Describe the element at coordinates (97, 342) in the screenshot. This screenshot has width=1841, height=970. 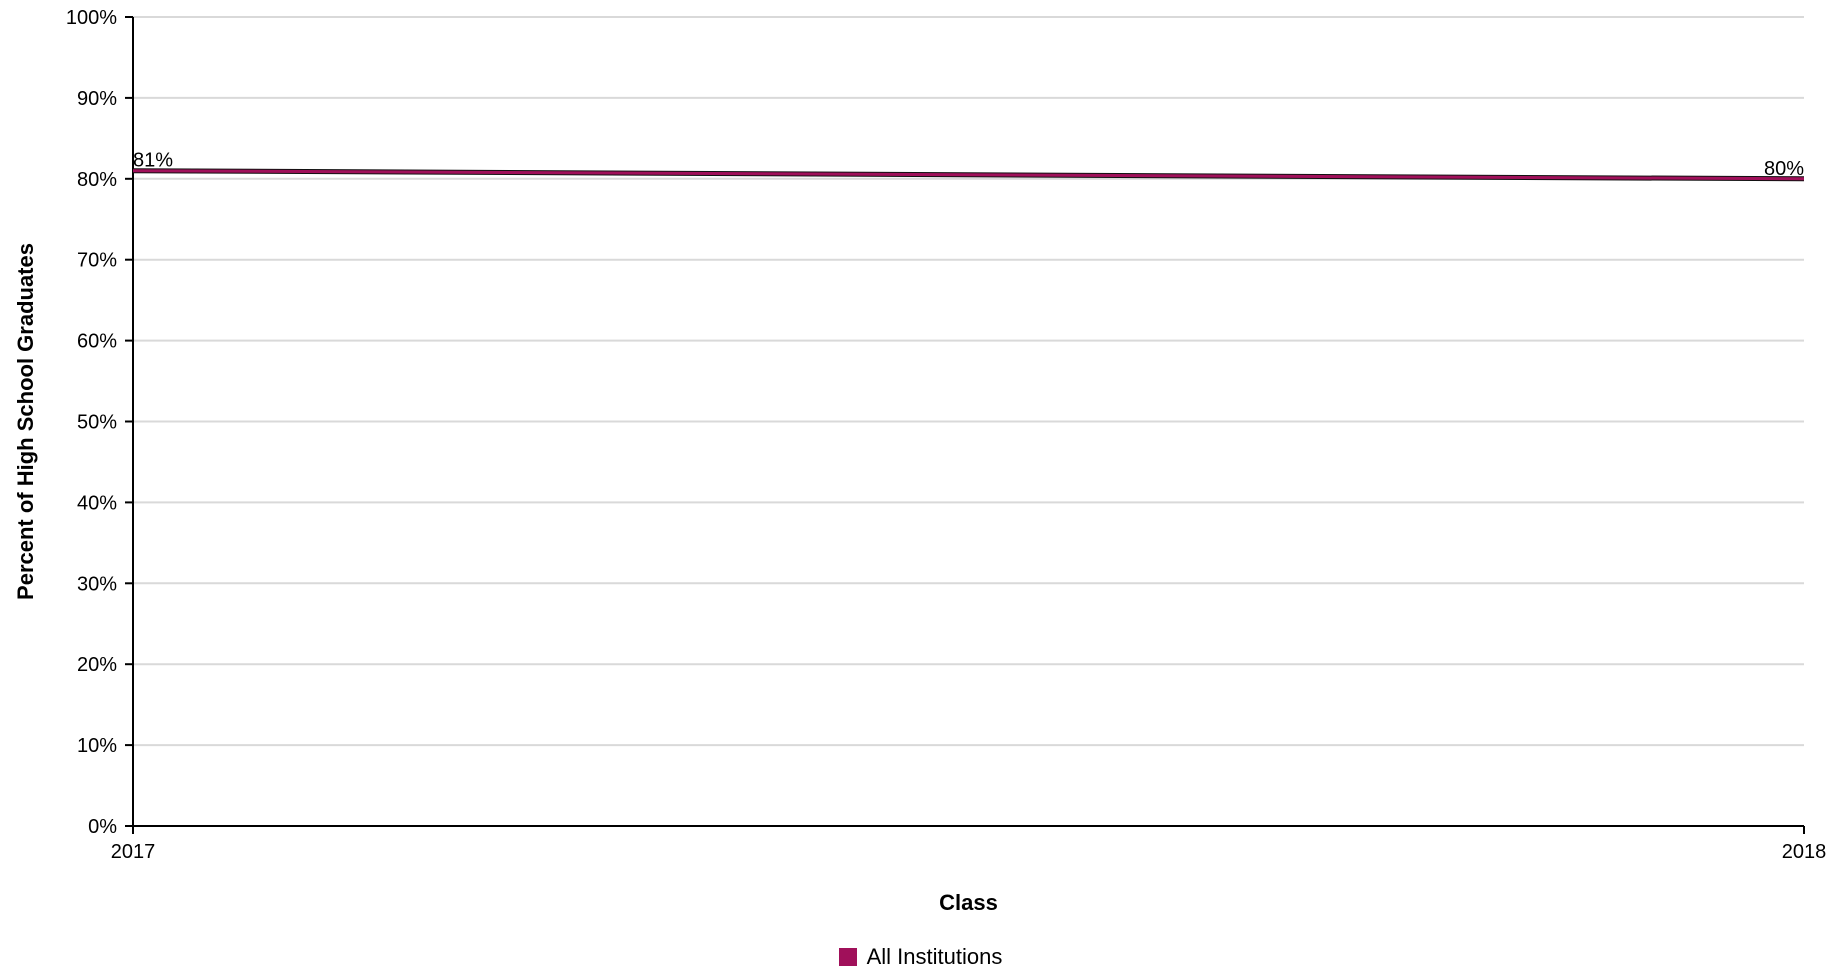
I see `y-tick-label: 60%` at that location.